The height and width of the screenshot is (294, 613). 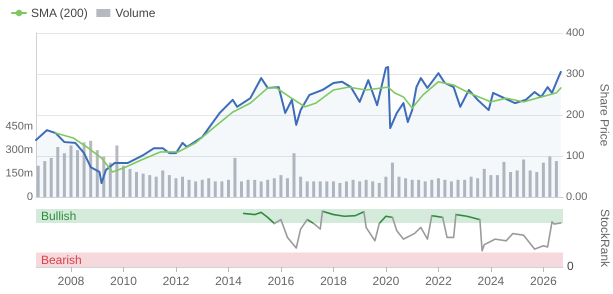 What do you see at coordinates (334, 281) in the screenshot?
I see `x-tick-label: 2018` at bounding box center [334, 281].